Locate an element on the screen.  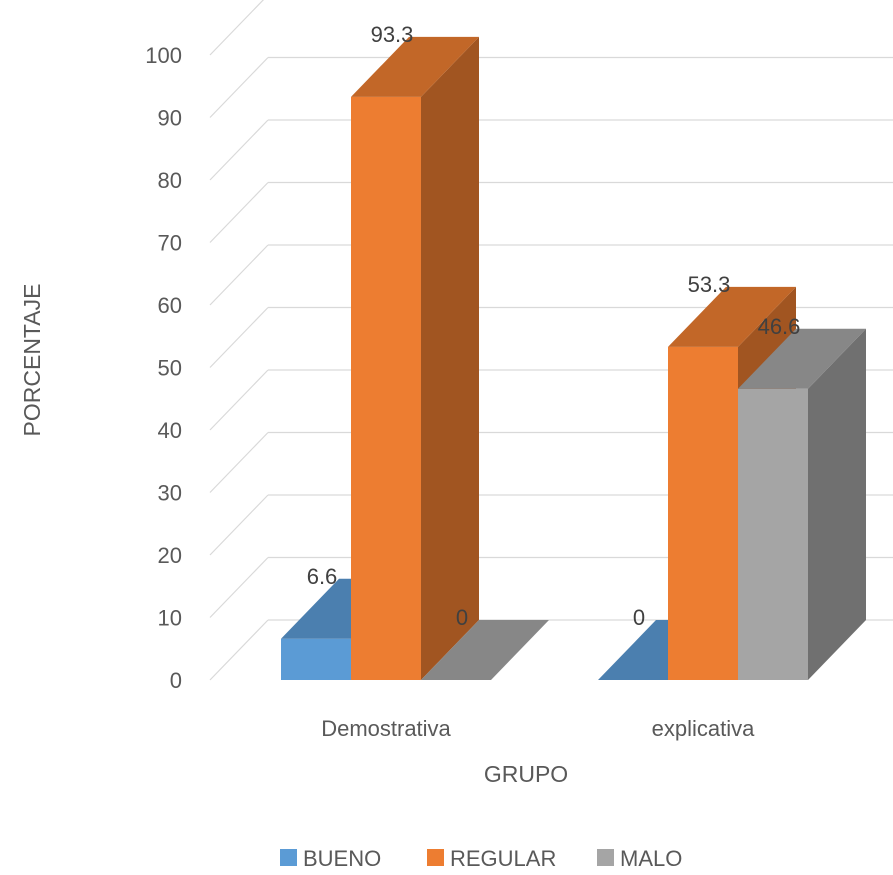
y-tick-label: 20 is located at coordinates (170, 555).